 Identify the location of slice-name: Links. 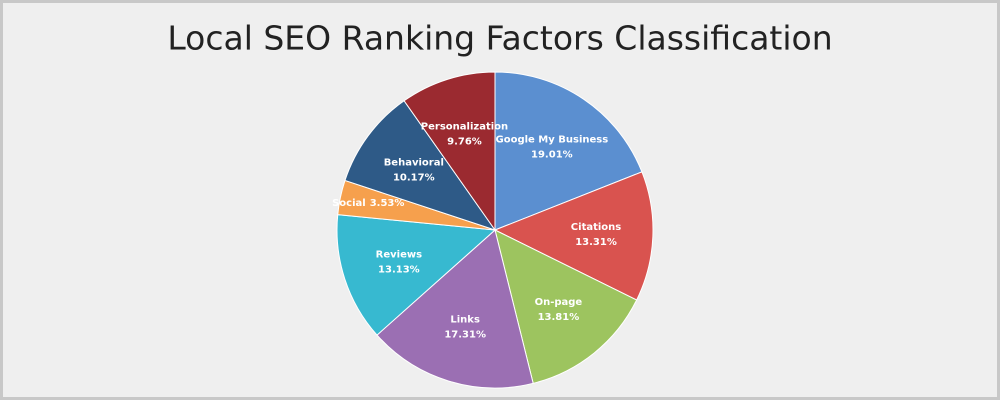
(465, 320).